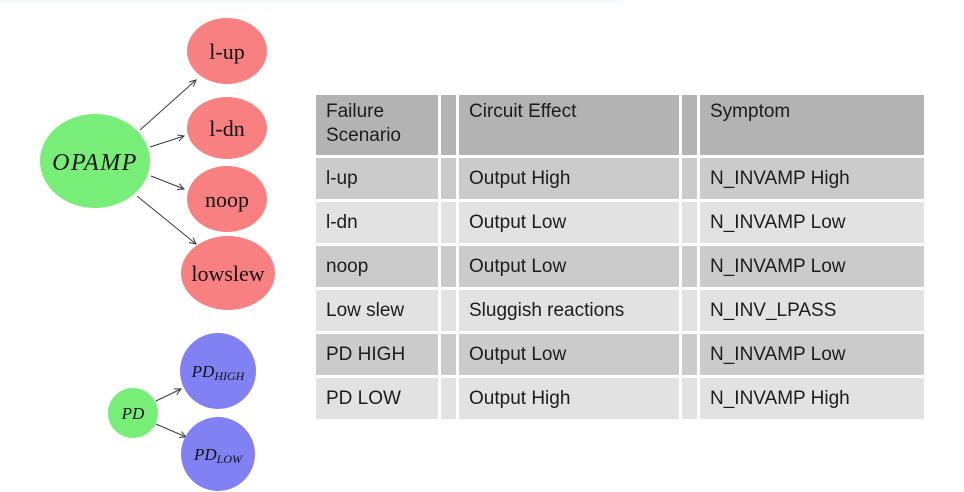 This screenshot has height=492, width=964. Describe the element at coordinates (171, 430) in the screenshot. I see `edge-pd-low` at that location.